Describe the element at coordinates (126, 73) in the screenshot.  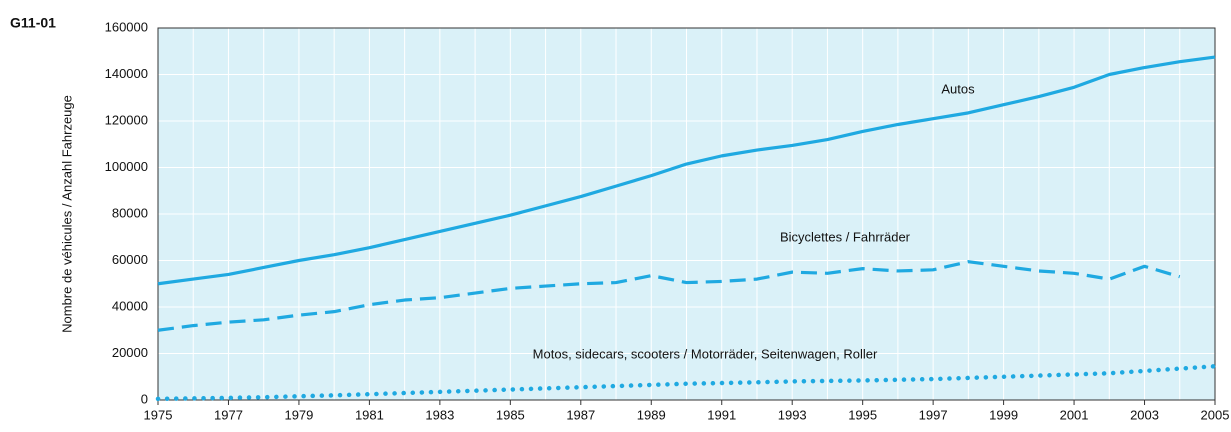
I see `y-tick-label: 140000` at that location.